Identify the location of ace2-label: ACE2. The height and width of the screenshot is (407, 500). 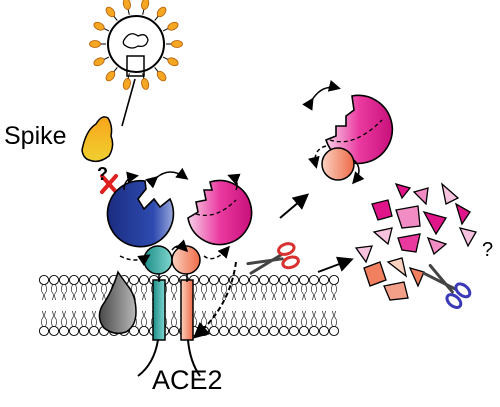
(187, 380).